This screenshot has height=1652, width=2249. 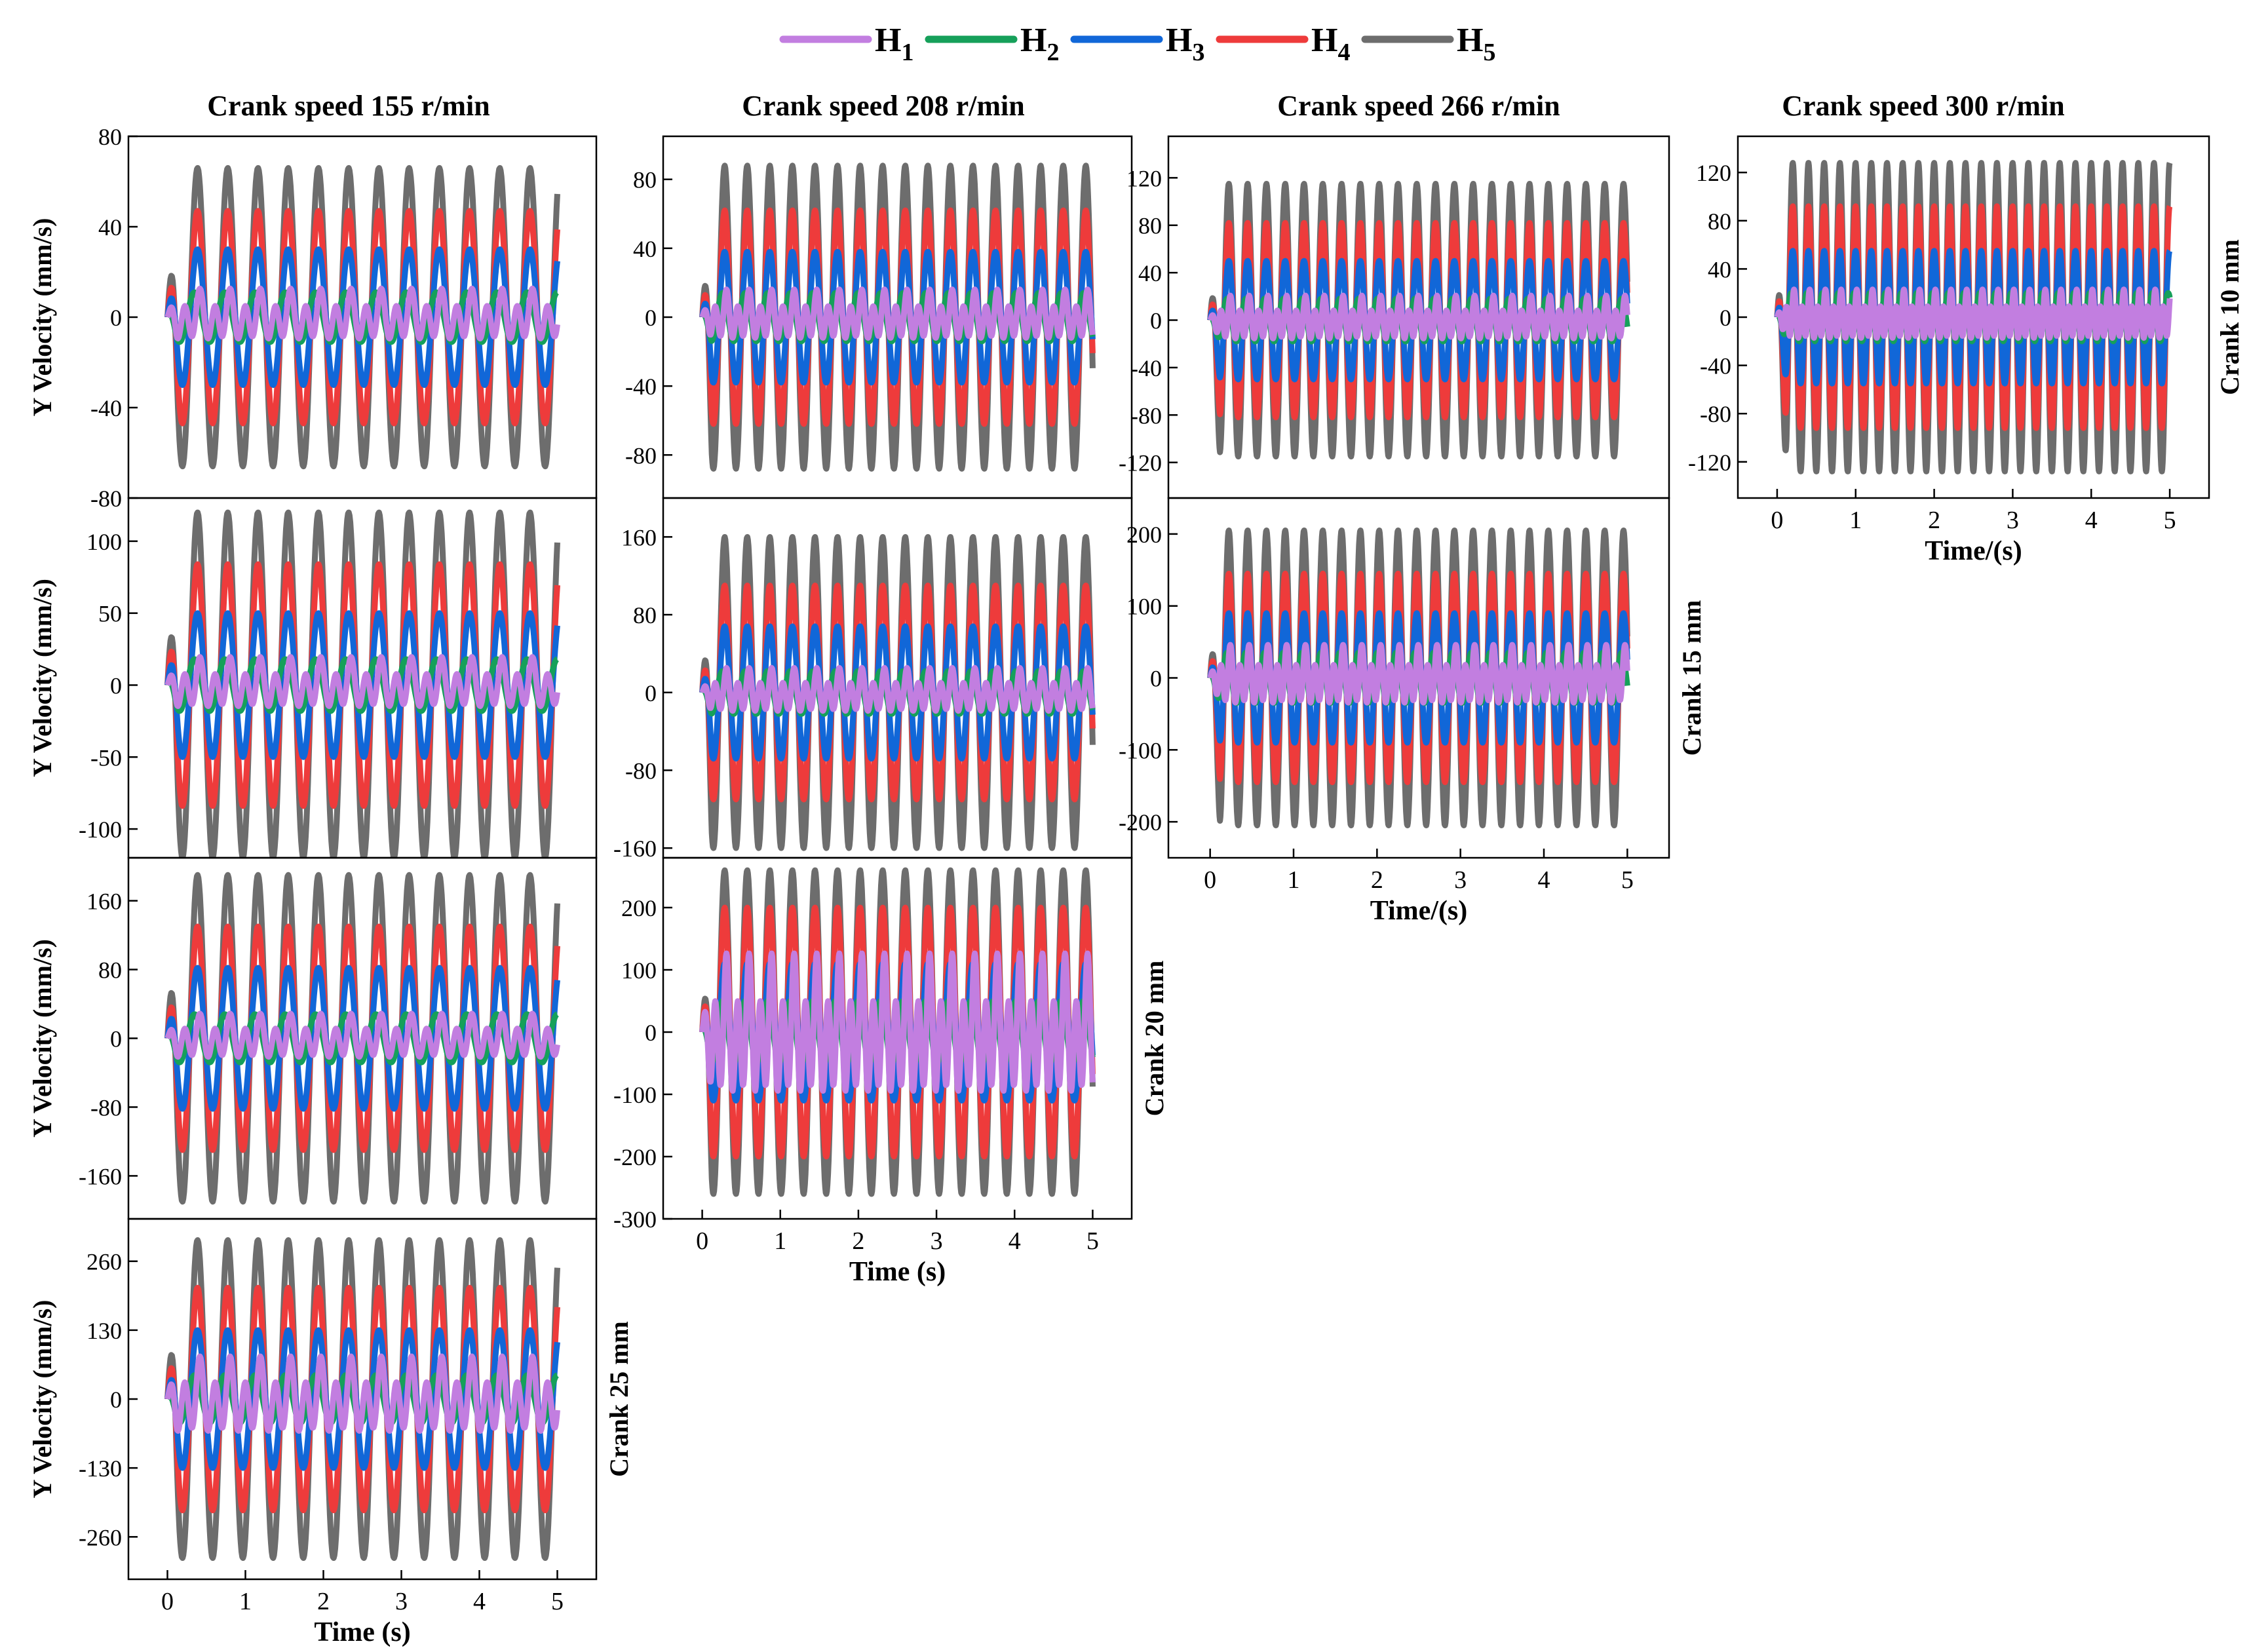 What do you see at coordinates (1713, 173) in the screenshot?
I see `y-tick-label: 120` at bounding box center [1713, 173].